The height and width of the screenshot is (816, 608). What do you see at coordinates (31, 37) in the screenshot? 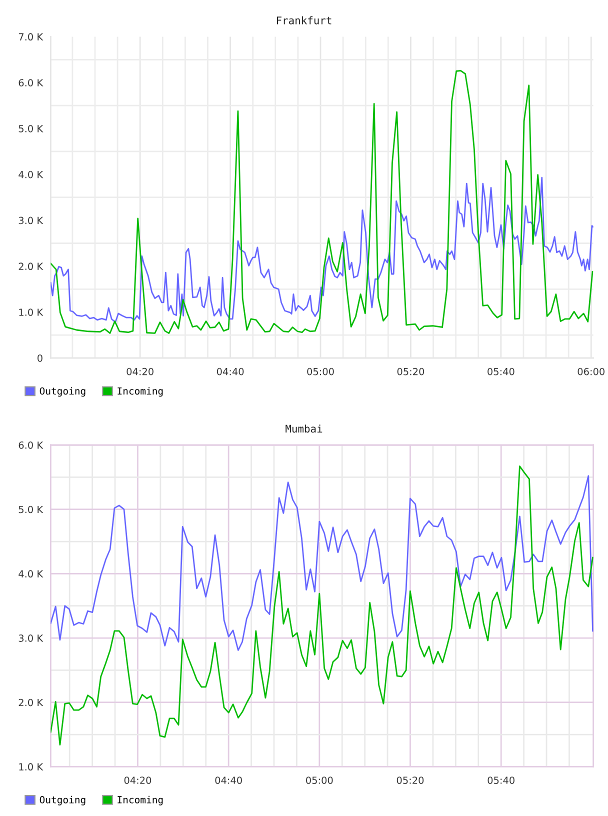
I see `y-tick-label: 7.0 K` at bounding box center [31, 37].